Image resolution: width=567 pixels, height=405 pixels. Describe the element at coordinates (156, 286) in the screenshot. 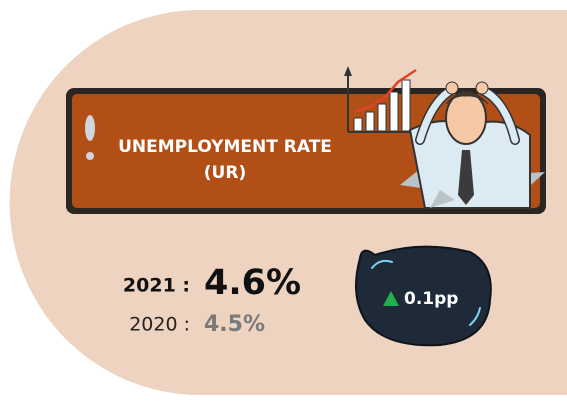

I see `current-label: 2021 :` at that location.